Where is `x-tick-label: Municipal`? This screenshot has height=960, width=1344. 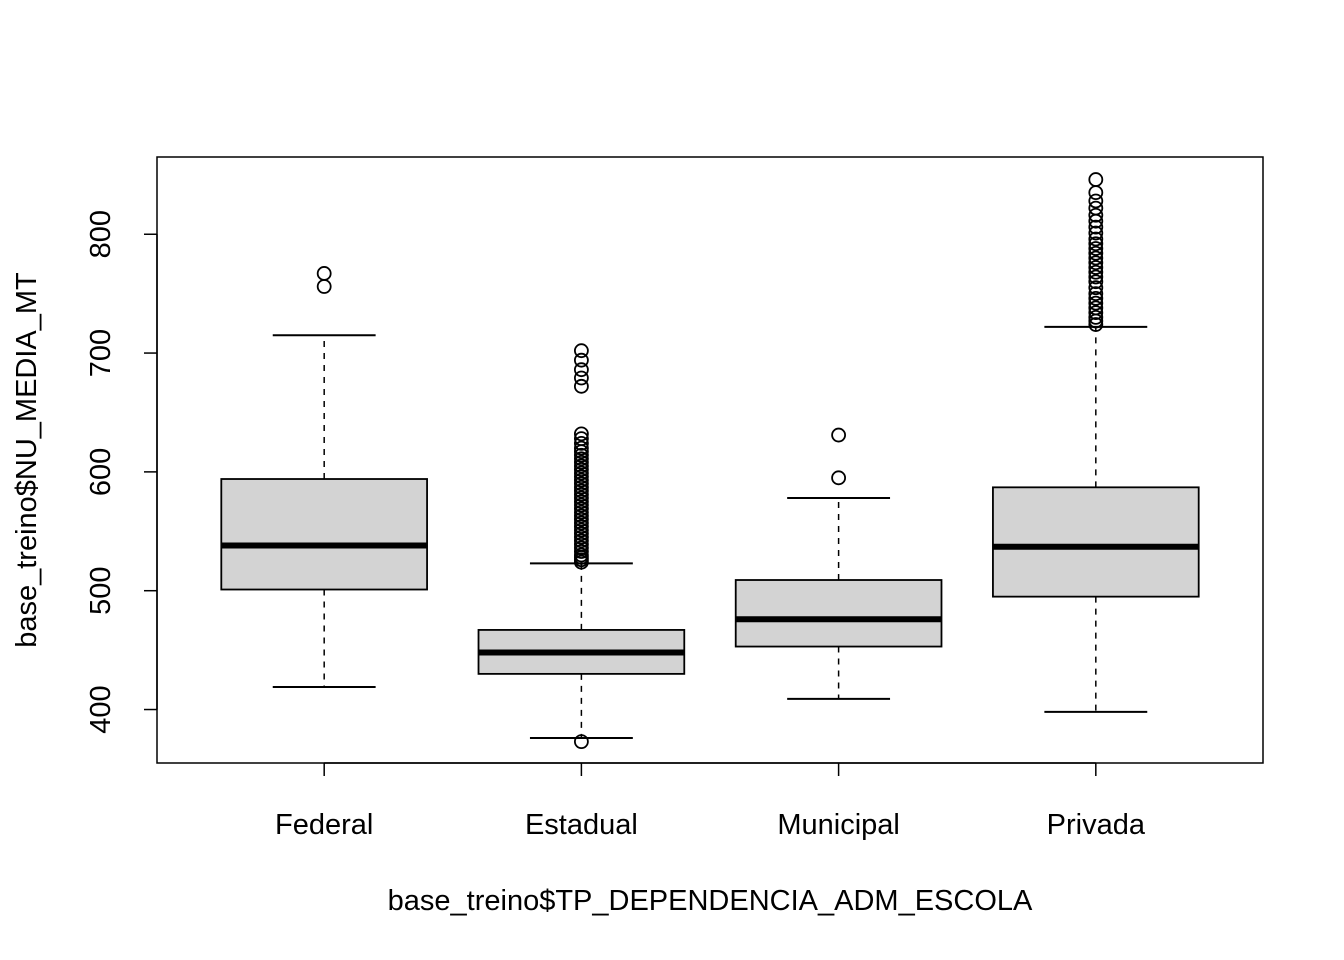 x-tick-label: Municipal is located at coordinates (838, 825).